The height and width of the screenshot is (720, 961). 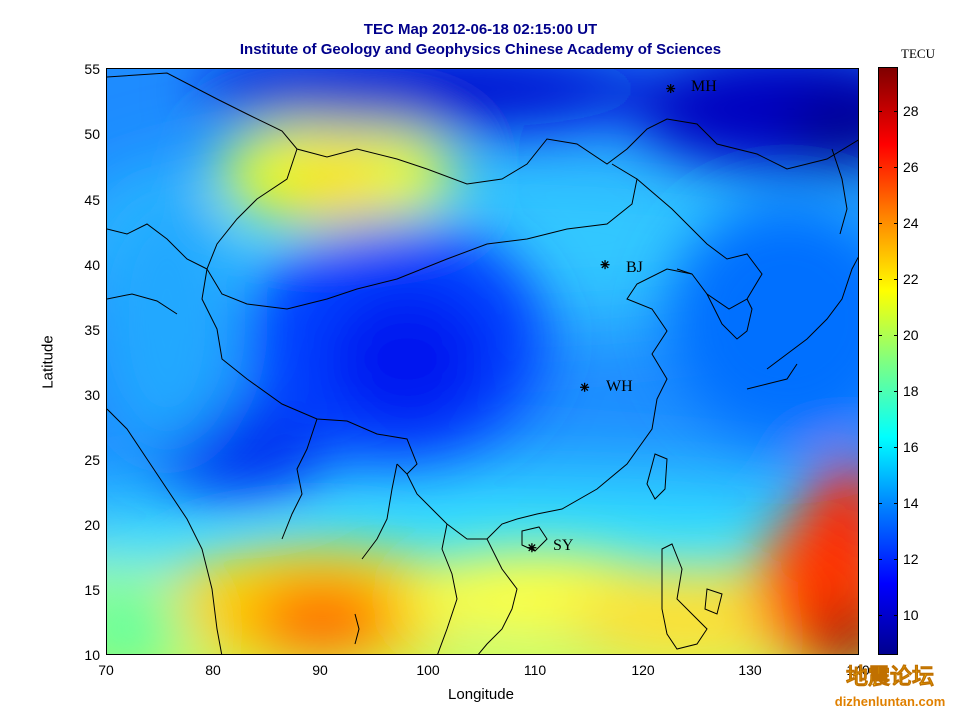 I want to click on xtick-label: 130, so click(x=750, y=670).